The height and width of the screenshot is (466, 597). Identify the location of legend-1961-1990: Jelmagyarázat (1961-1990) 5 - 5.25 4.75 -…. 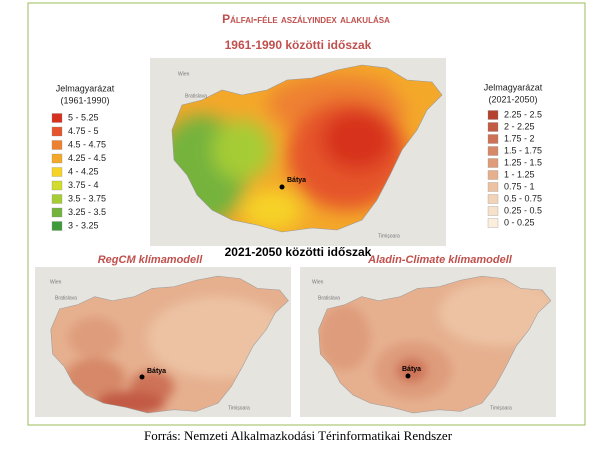
(83, 157).